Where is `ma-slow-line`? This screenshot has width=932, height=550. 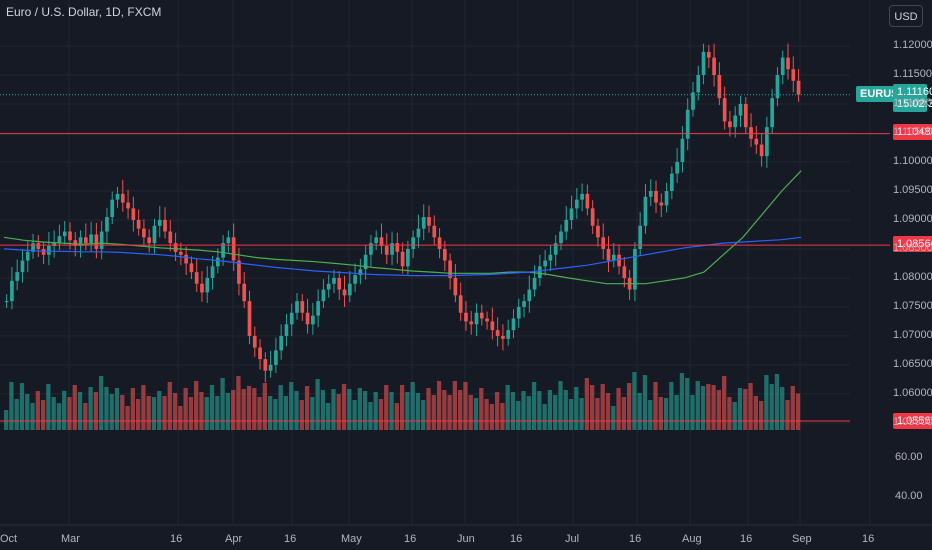
ma-slow-line is located at coordinates (402, 256).